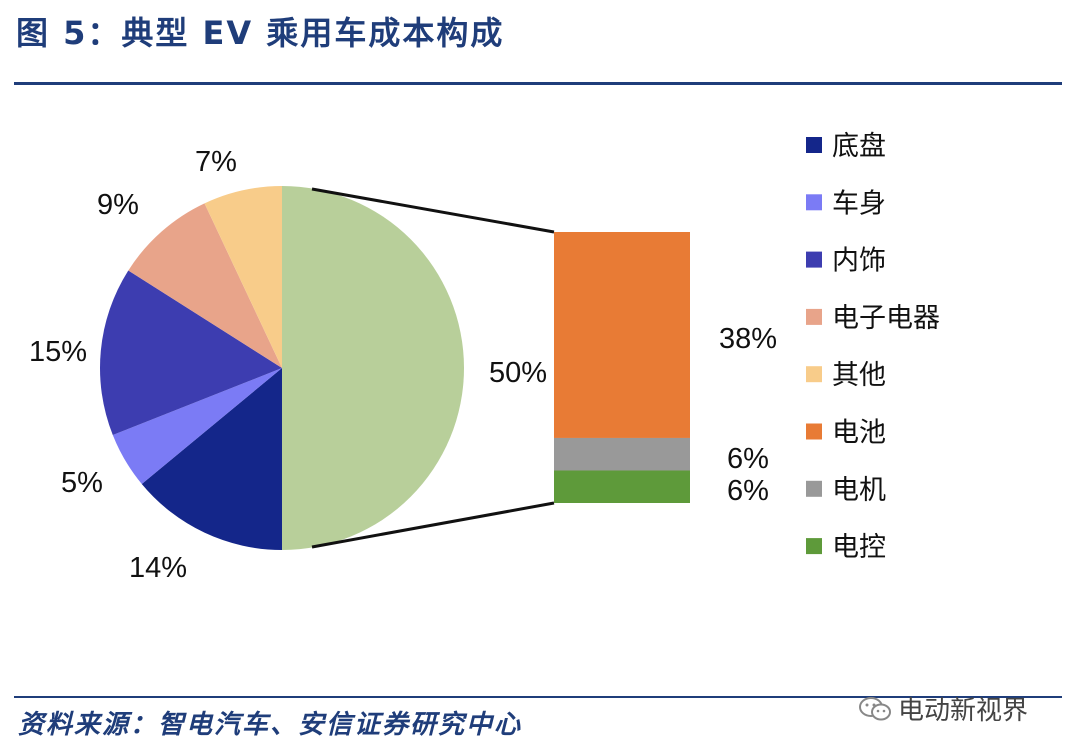  Describe the element at coordinates (859, 261) in the screenshot. I see `legend-label-3: 内饰` at that location.